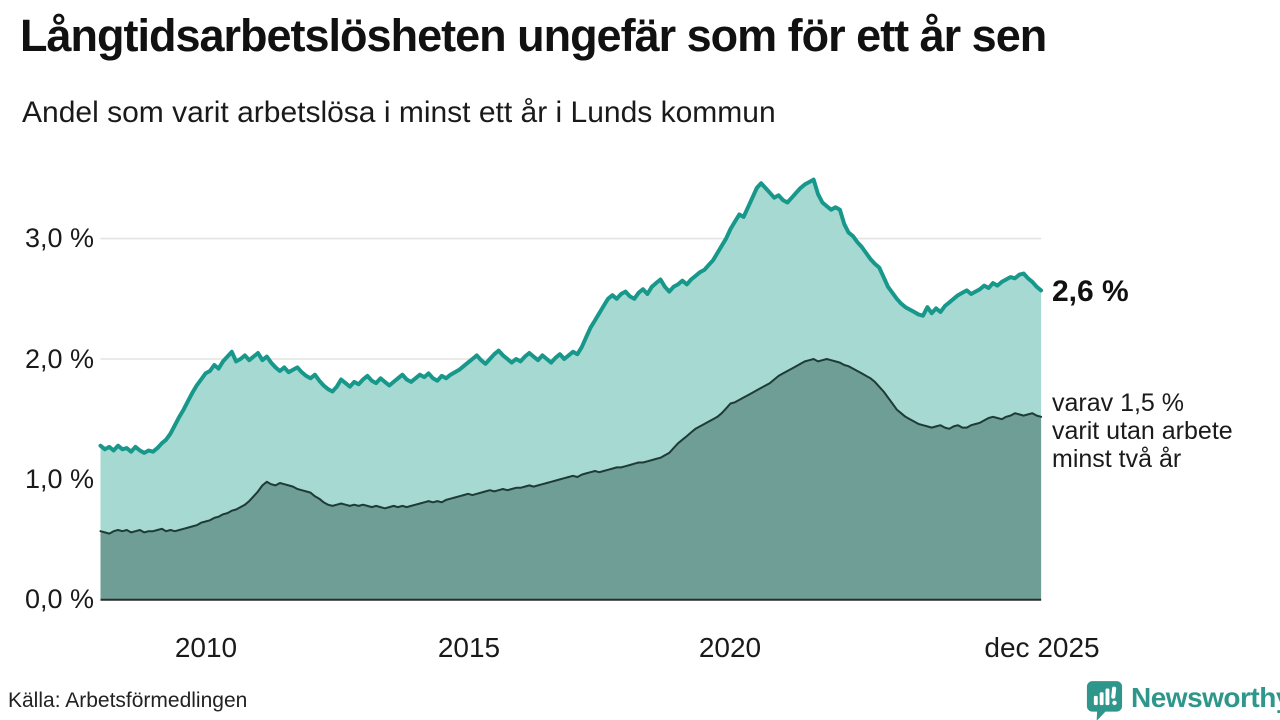  I want to click on annotation-secondary-line: varit utan arbete, so click(1142, 431).